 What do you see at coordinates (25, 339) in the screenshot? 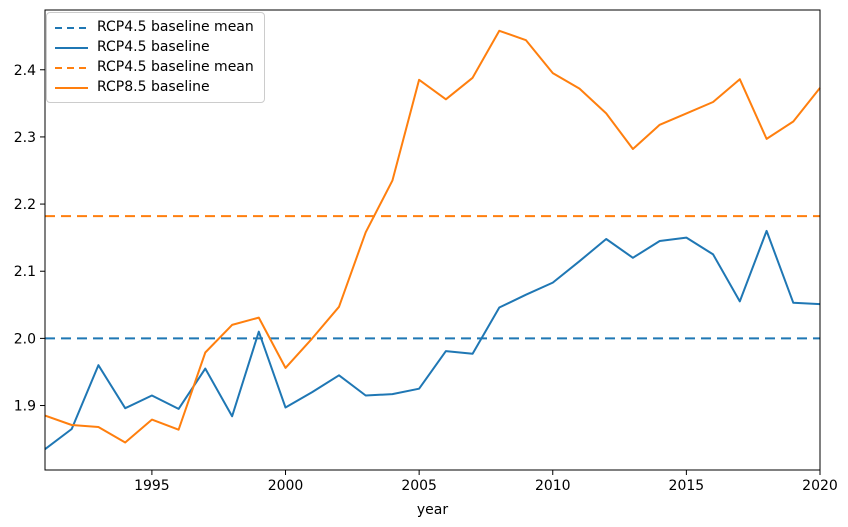
I see `y-tick-label: 2.0` at bounding box center [25, 339].